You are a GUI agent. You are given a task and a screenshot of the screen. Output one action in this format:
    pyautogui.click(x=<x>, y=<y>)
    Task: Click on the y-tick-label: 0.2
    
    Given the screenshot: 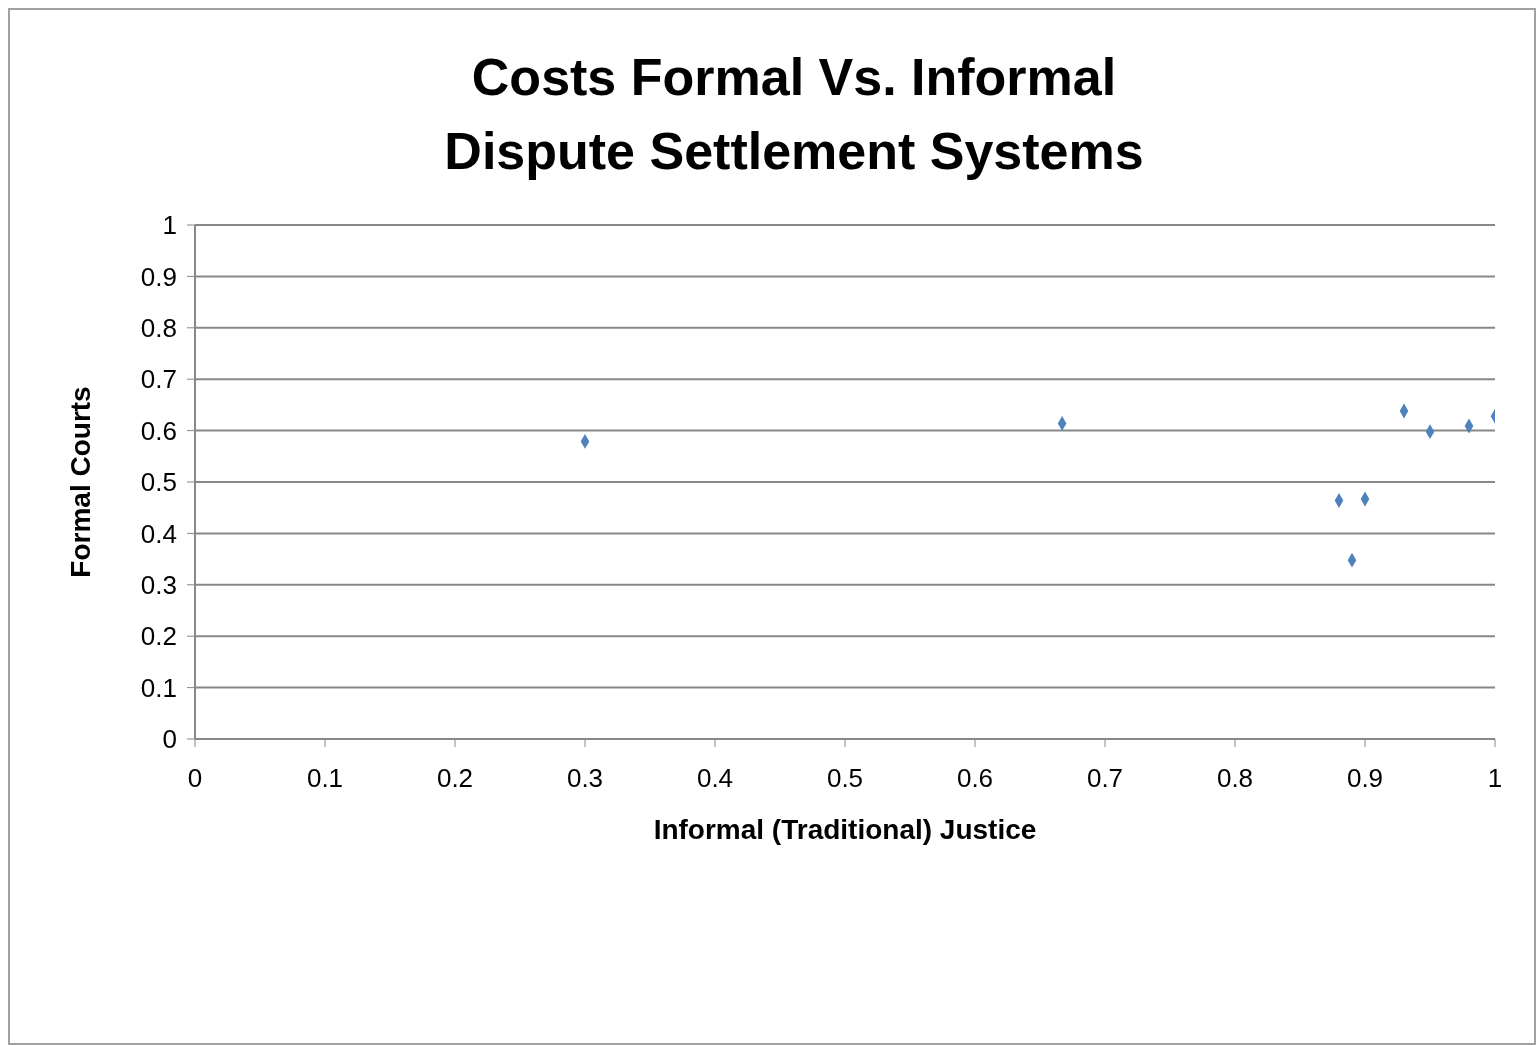 What is the action you would take?
    pyautogui.click(x=158, y=636)
    